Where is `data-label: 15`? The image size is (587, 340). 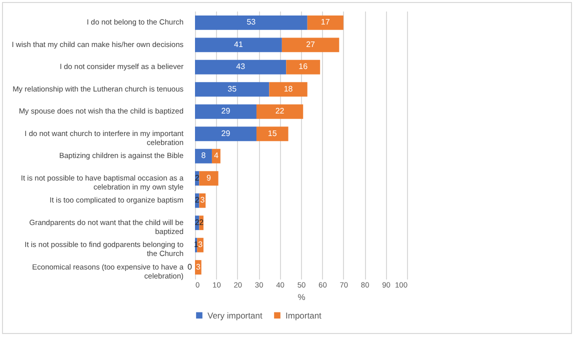 data-label: 15 is located at coordinates (273, 133).